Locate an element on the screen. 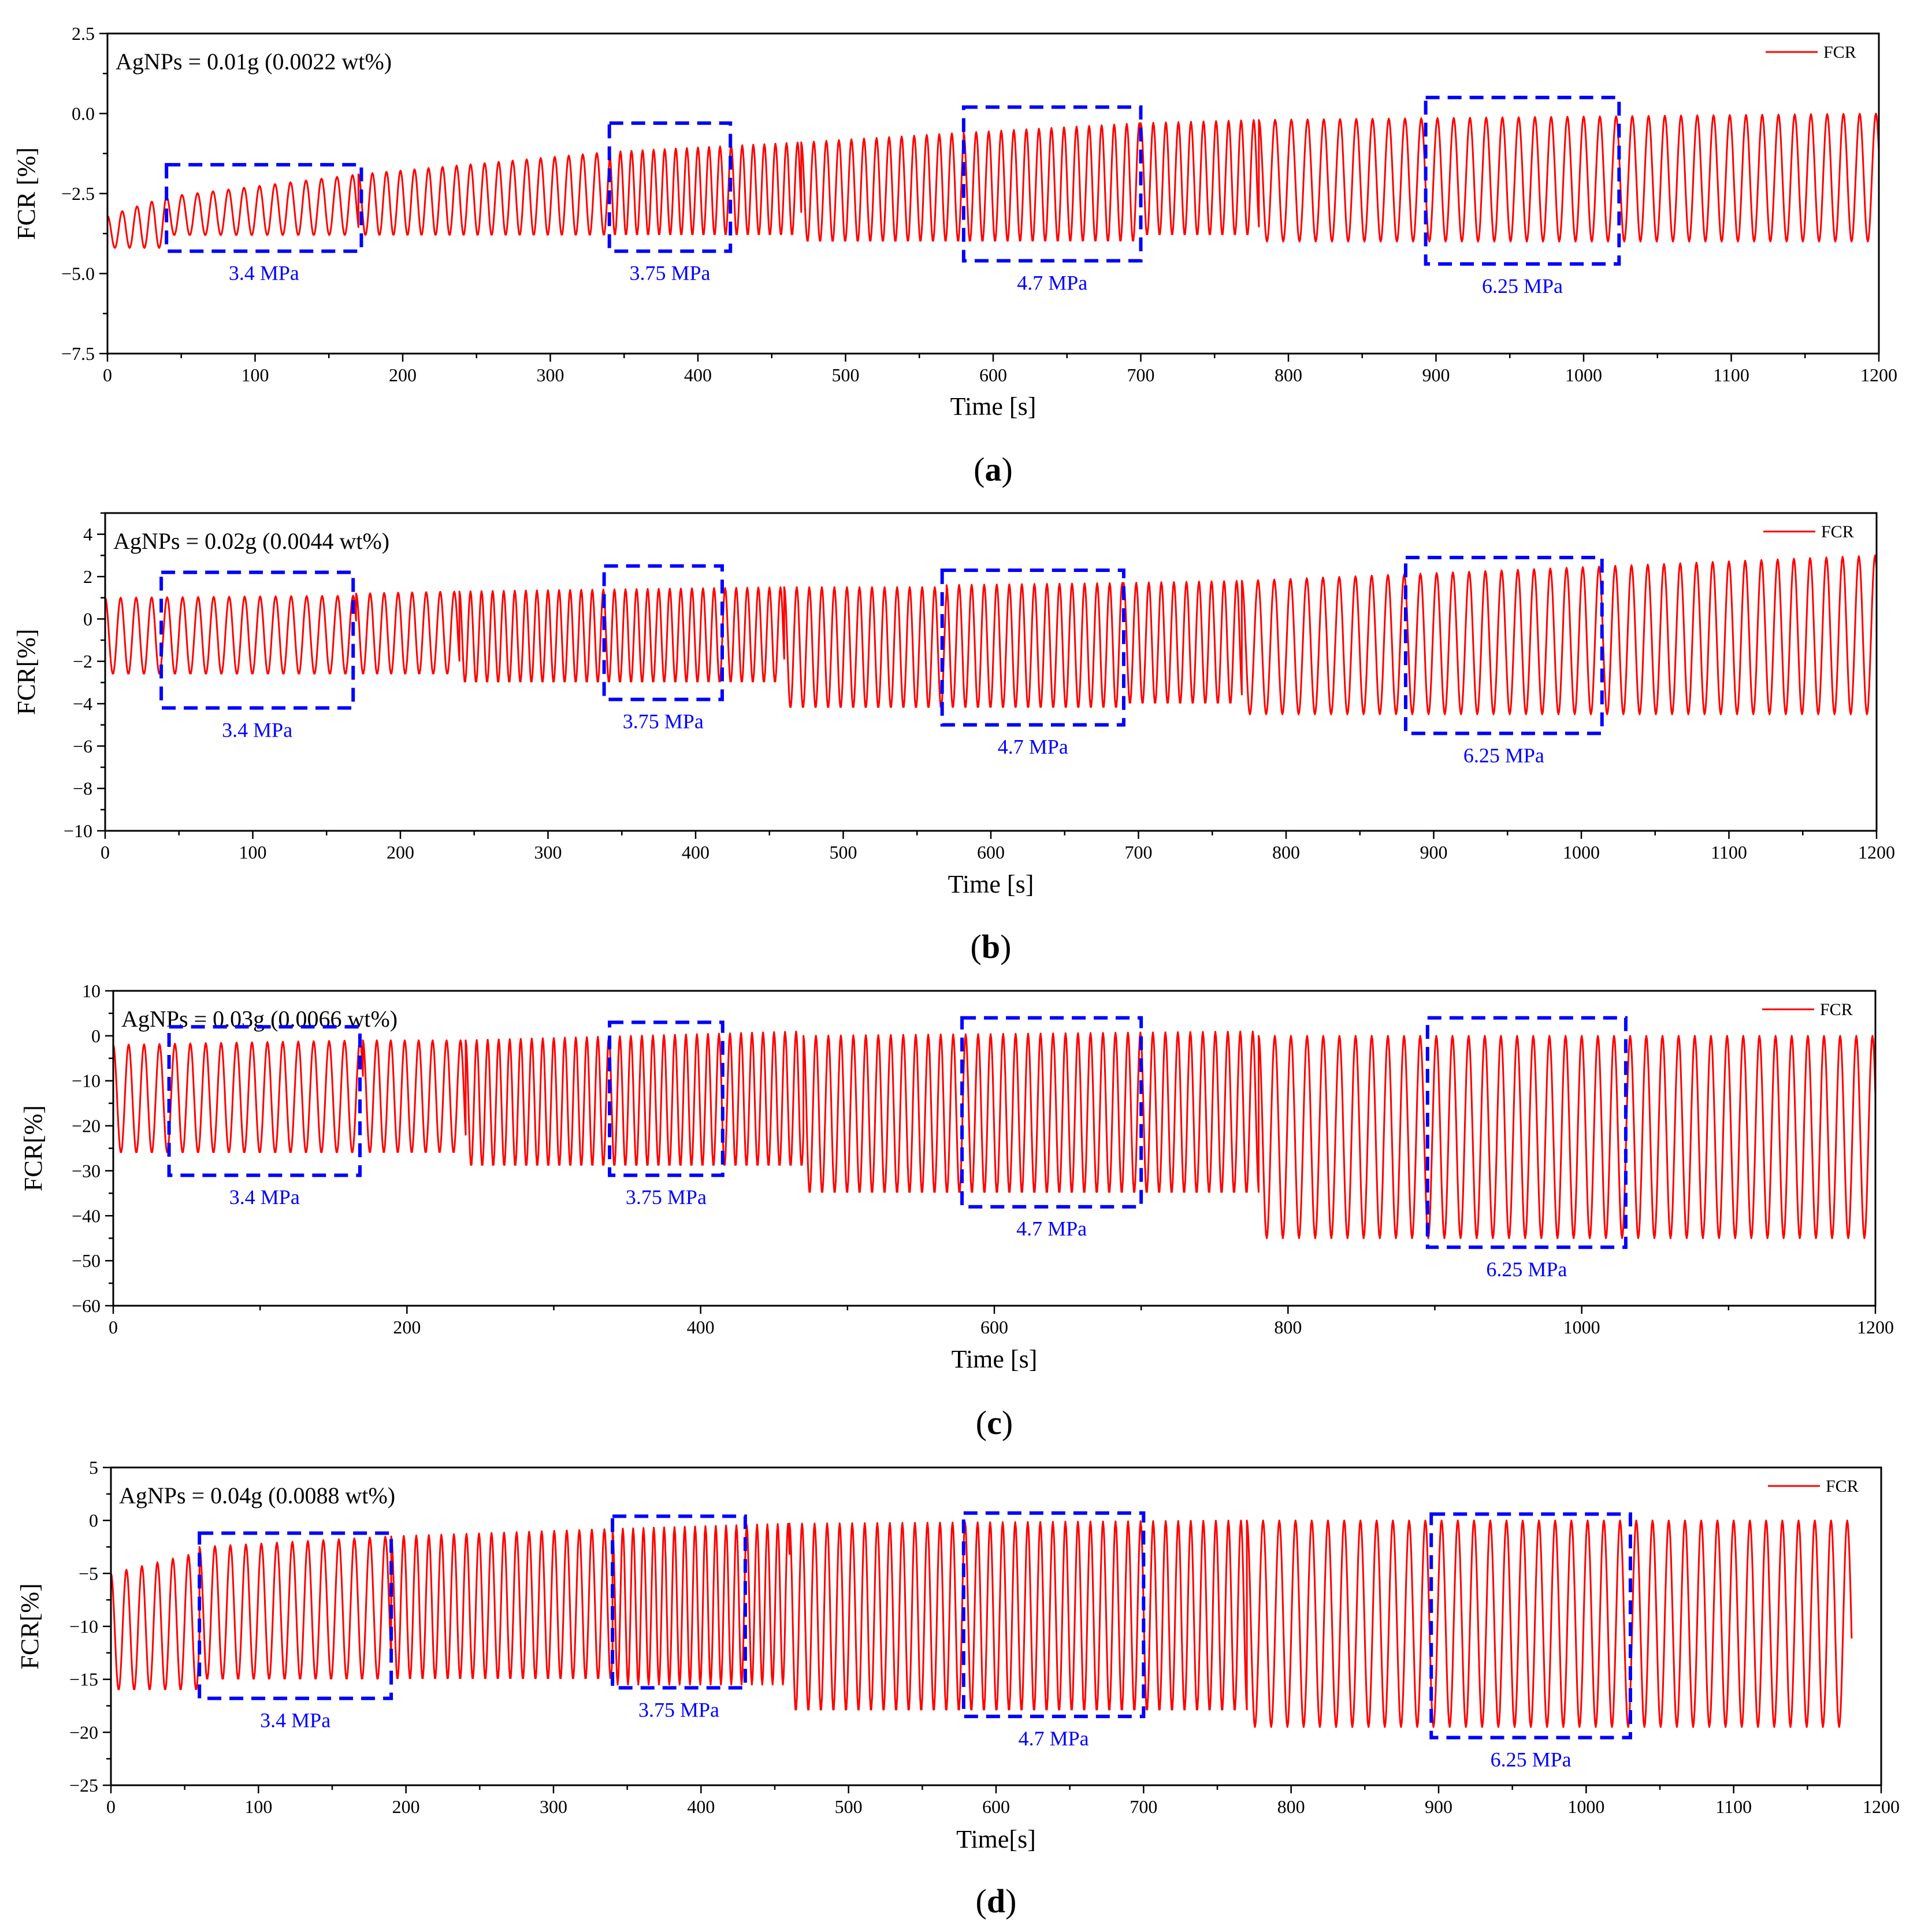 The width and height of the screenshot is (1917, 1932). y-tick-label: −8 is located at coordinates (82, 788).